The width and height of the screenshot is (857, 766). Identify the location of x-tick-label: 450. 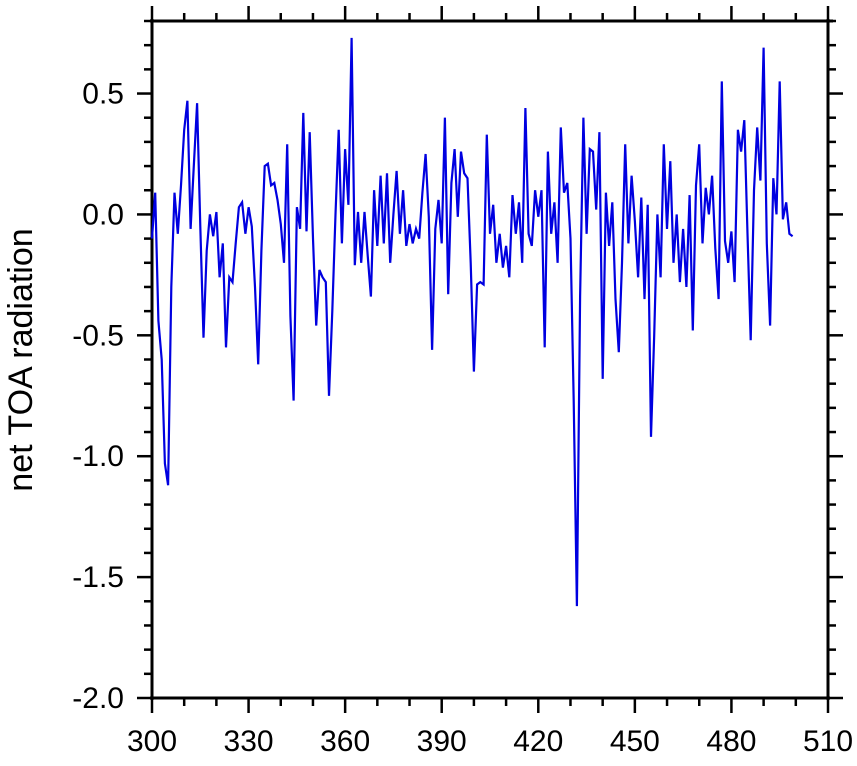
(635, 741).